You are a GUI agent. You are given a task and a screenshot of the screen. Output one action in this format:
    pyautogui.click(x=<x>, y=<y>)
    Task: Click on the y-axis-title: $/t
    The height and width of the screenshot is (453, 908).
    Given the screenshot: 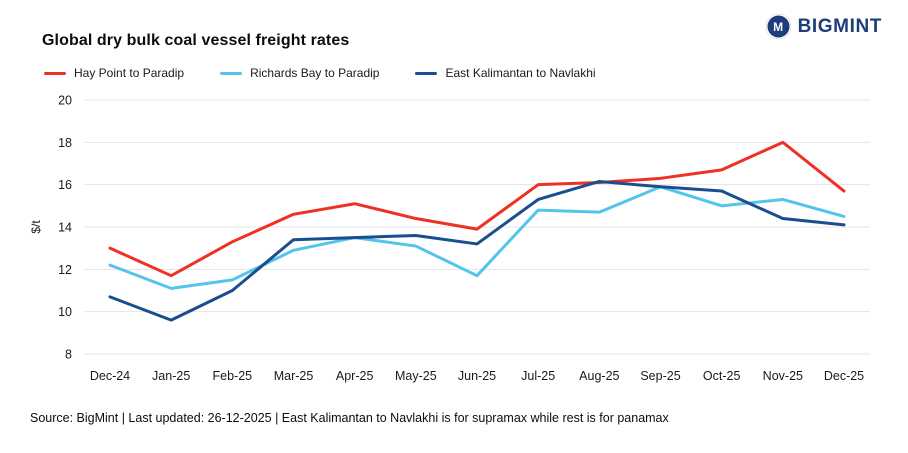 What is the action you would take?
    pyautogui.click(x=36, y=227)
    